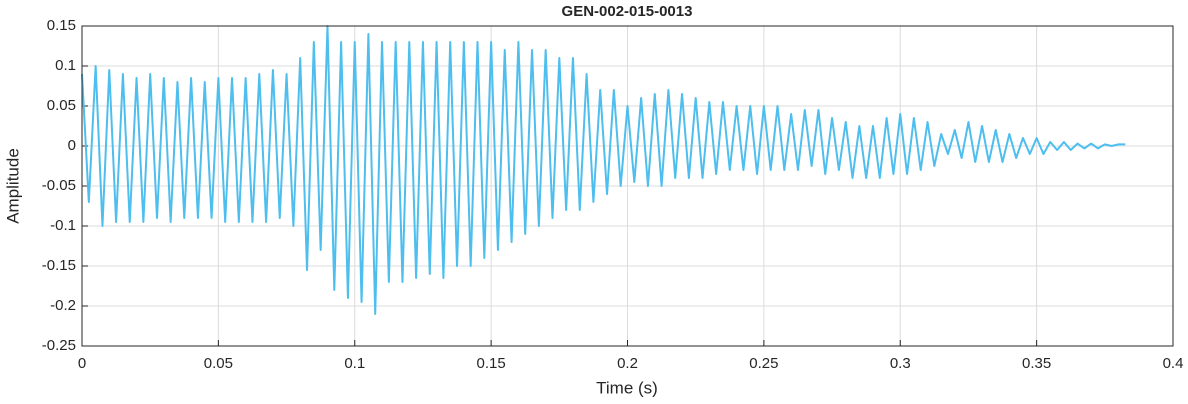 This screenshot has width=1188, height=404. Describe the element at coordinates (61, 25) in the screenshot. I see `y-tick-label: 0.15` at that location.